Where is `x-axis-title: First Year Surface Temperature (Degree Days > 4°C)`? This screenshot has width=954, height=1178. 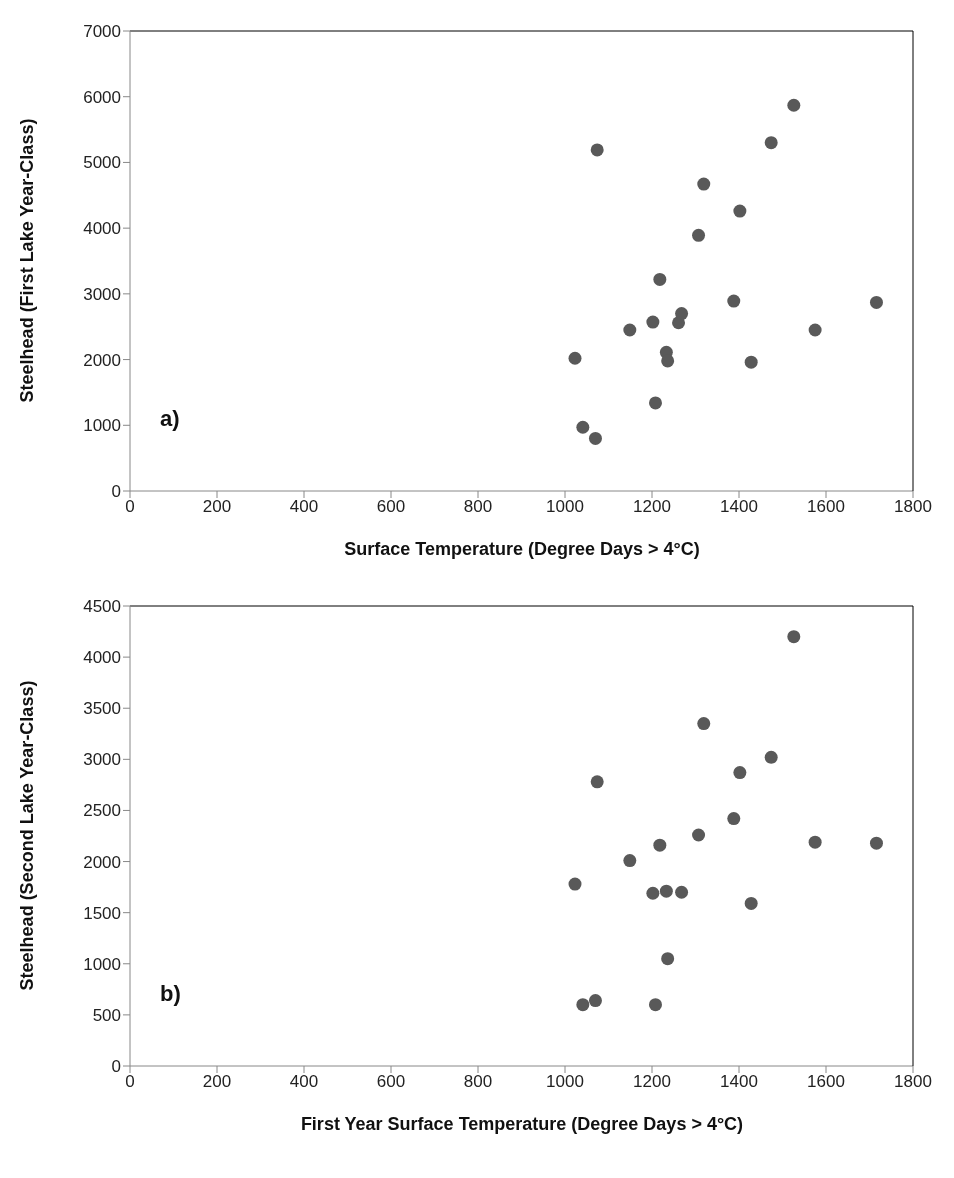 x-axis-title: First Year Surface Temperature (Degree Days > 4°C) is located at coordinates (522, 1124).